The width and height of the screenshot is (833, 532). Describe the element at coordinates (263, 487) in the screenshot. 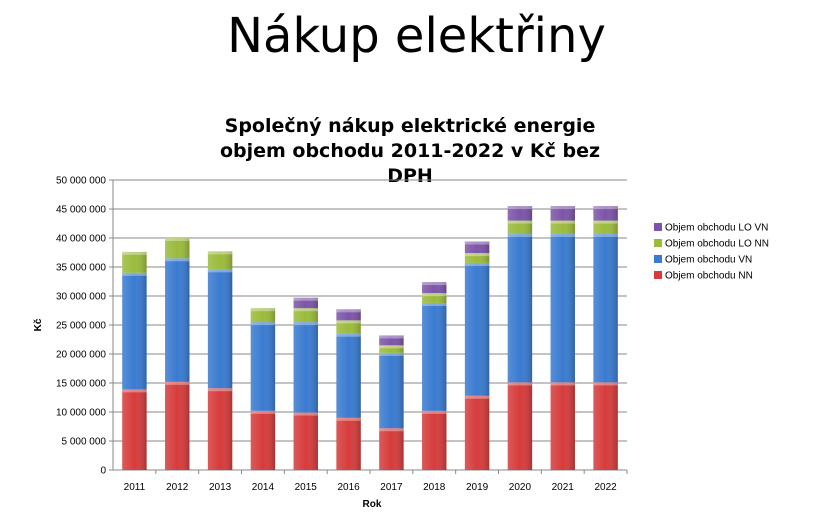

I see `x-tick-label: 2014` at that location.